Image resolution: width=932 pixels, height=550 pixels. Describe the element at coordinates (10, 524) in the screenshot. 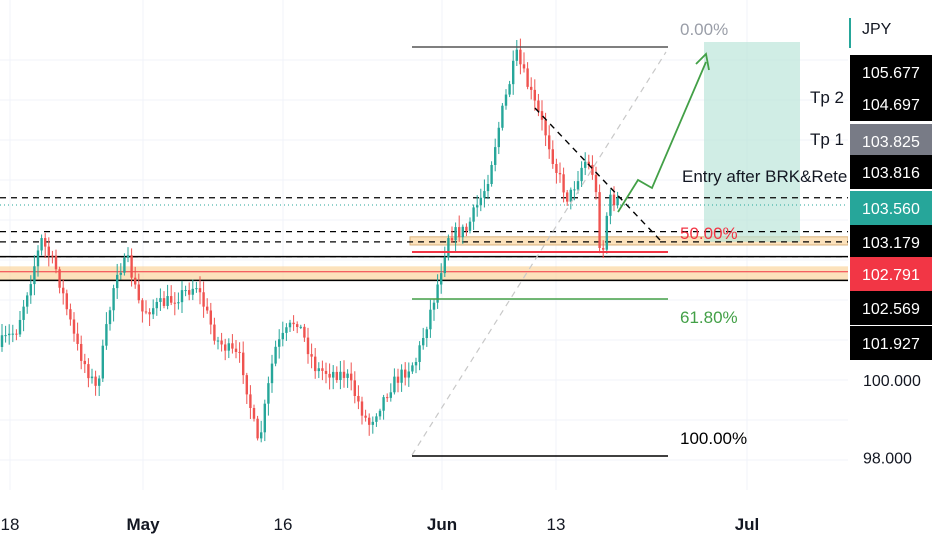

I see `x-tick-0: 18` at that location.